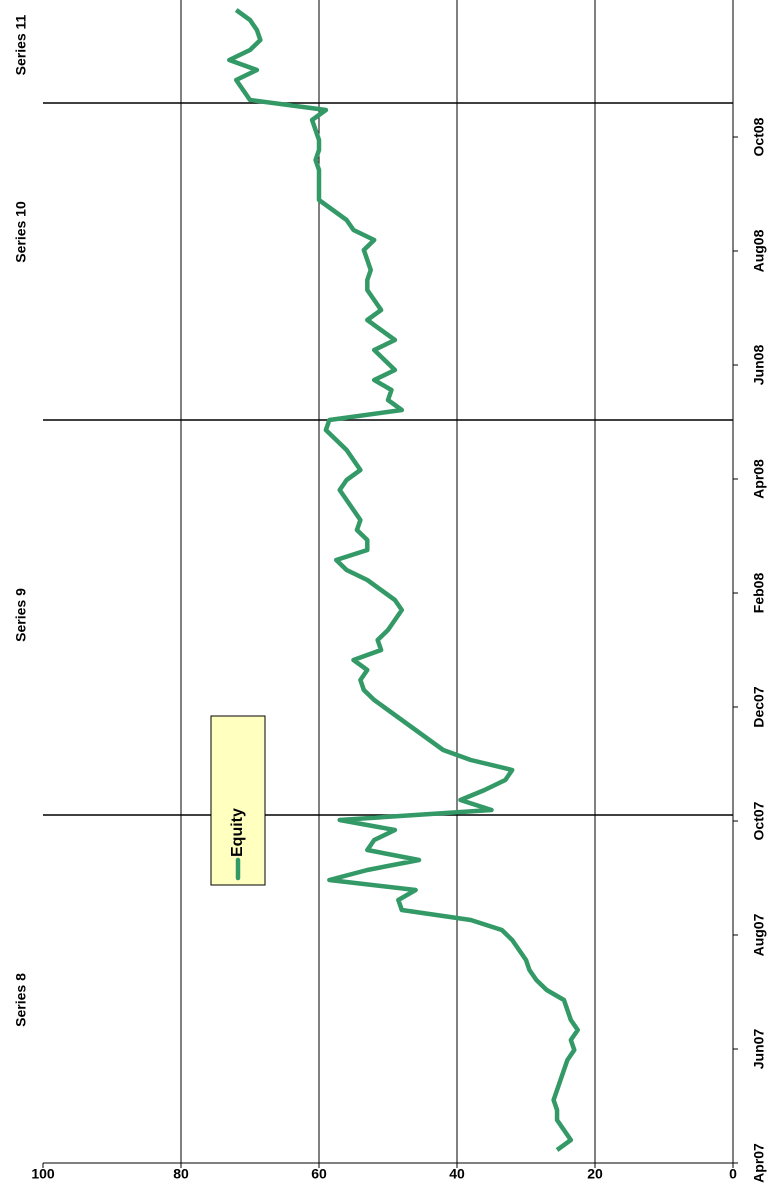 The height and width of the screenshot is (1190, 773). Describe the element at coordinates (21, 1000) in the screenshot. I see `section-label: Series 8` at that location.